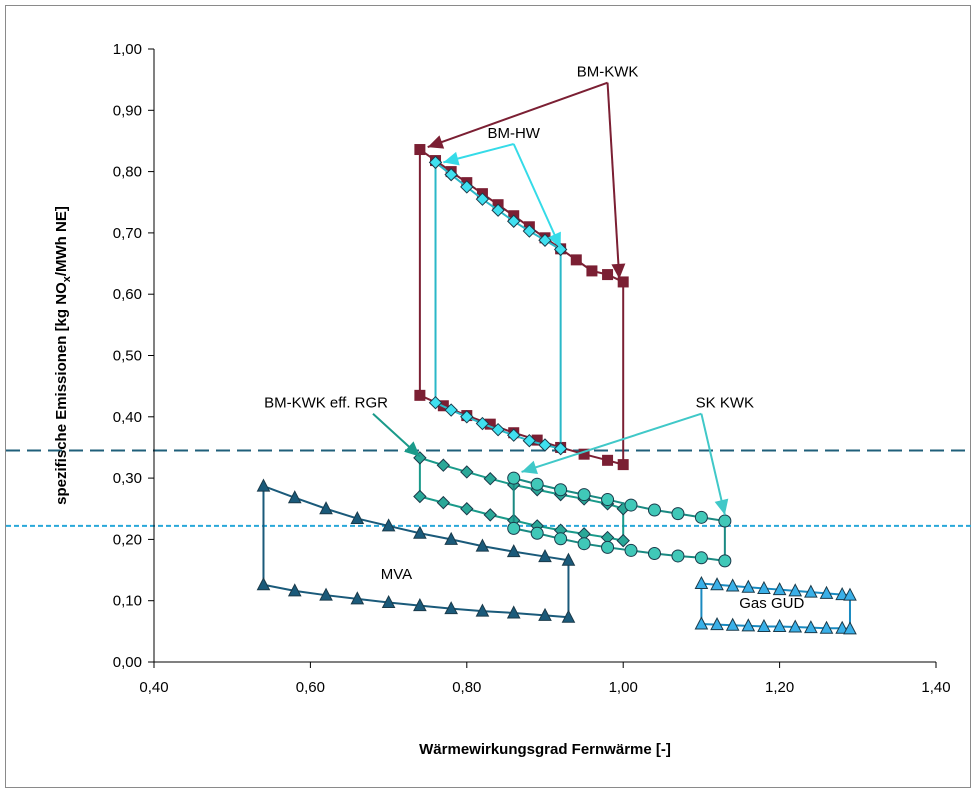  What do you see at coordinates (153, 687) in the screenshot?
I see `x-tick-label: 0,40` at bounding box center [153, 687].